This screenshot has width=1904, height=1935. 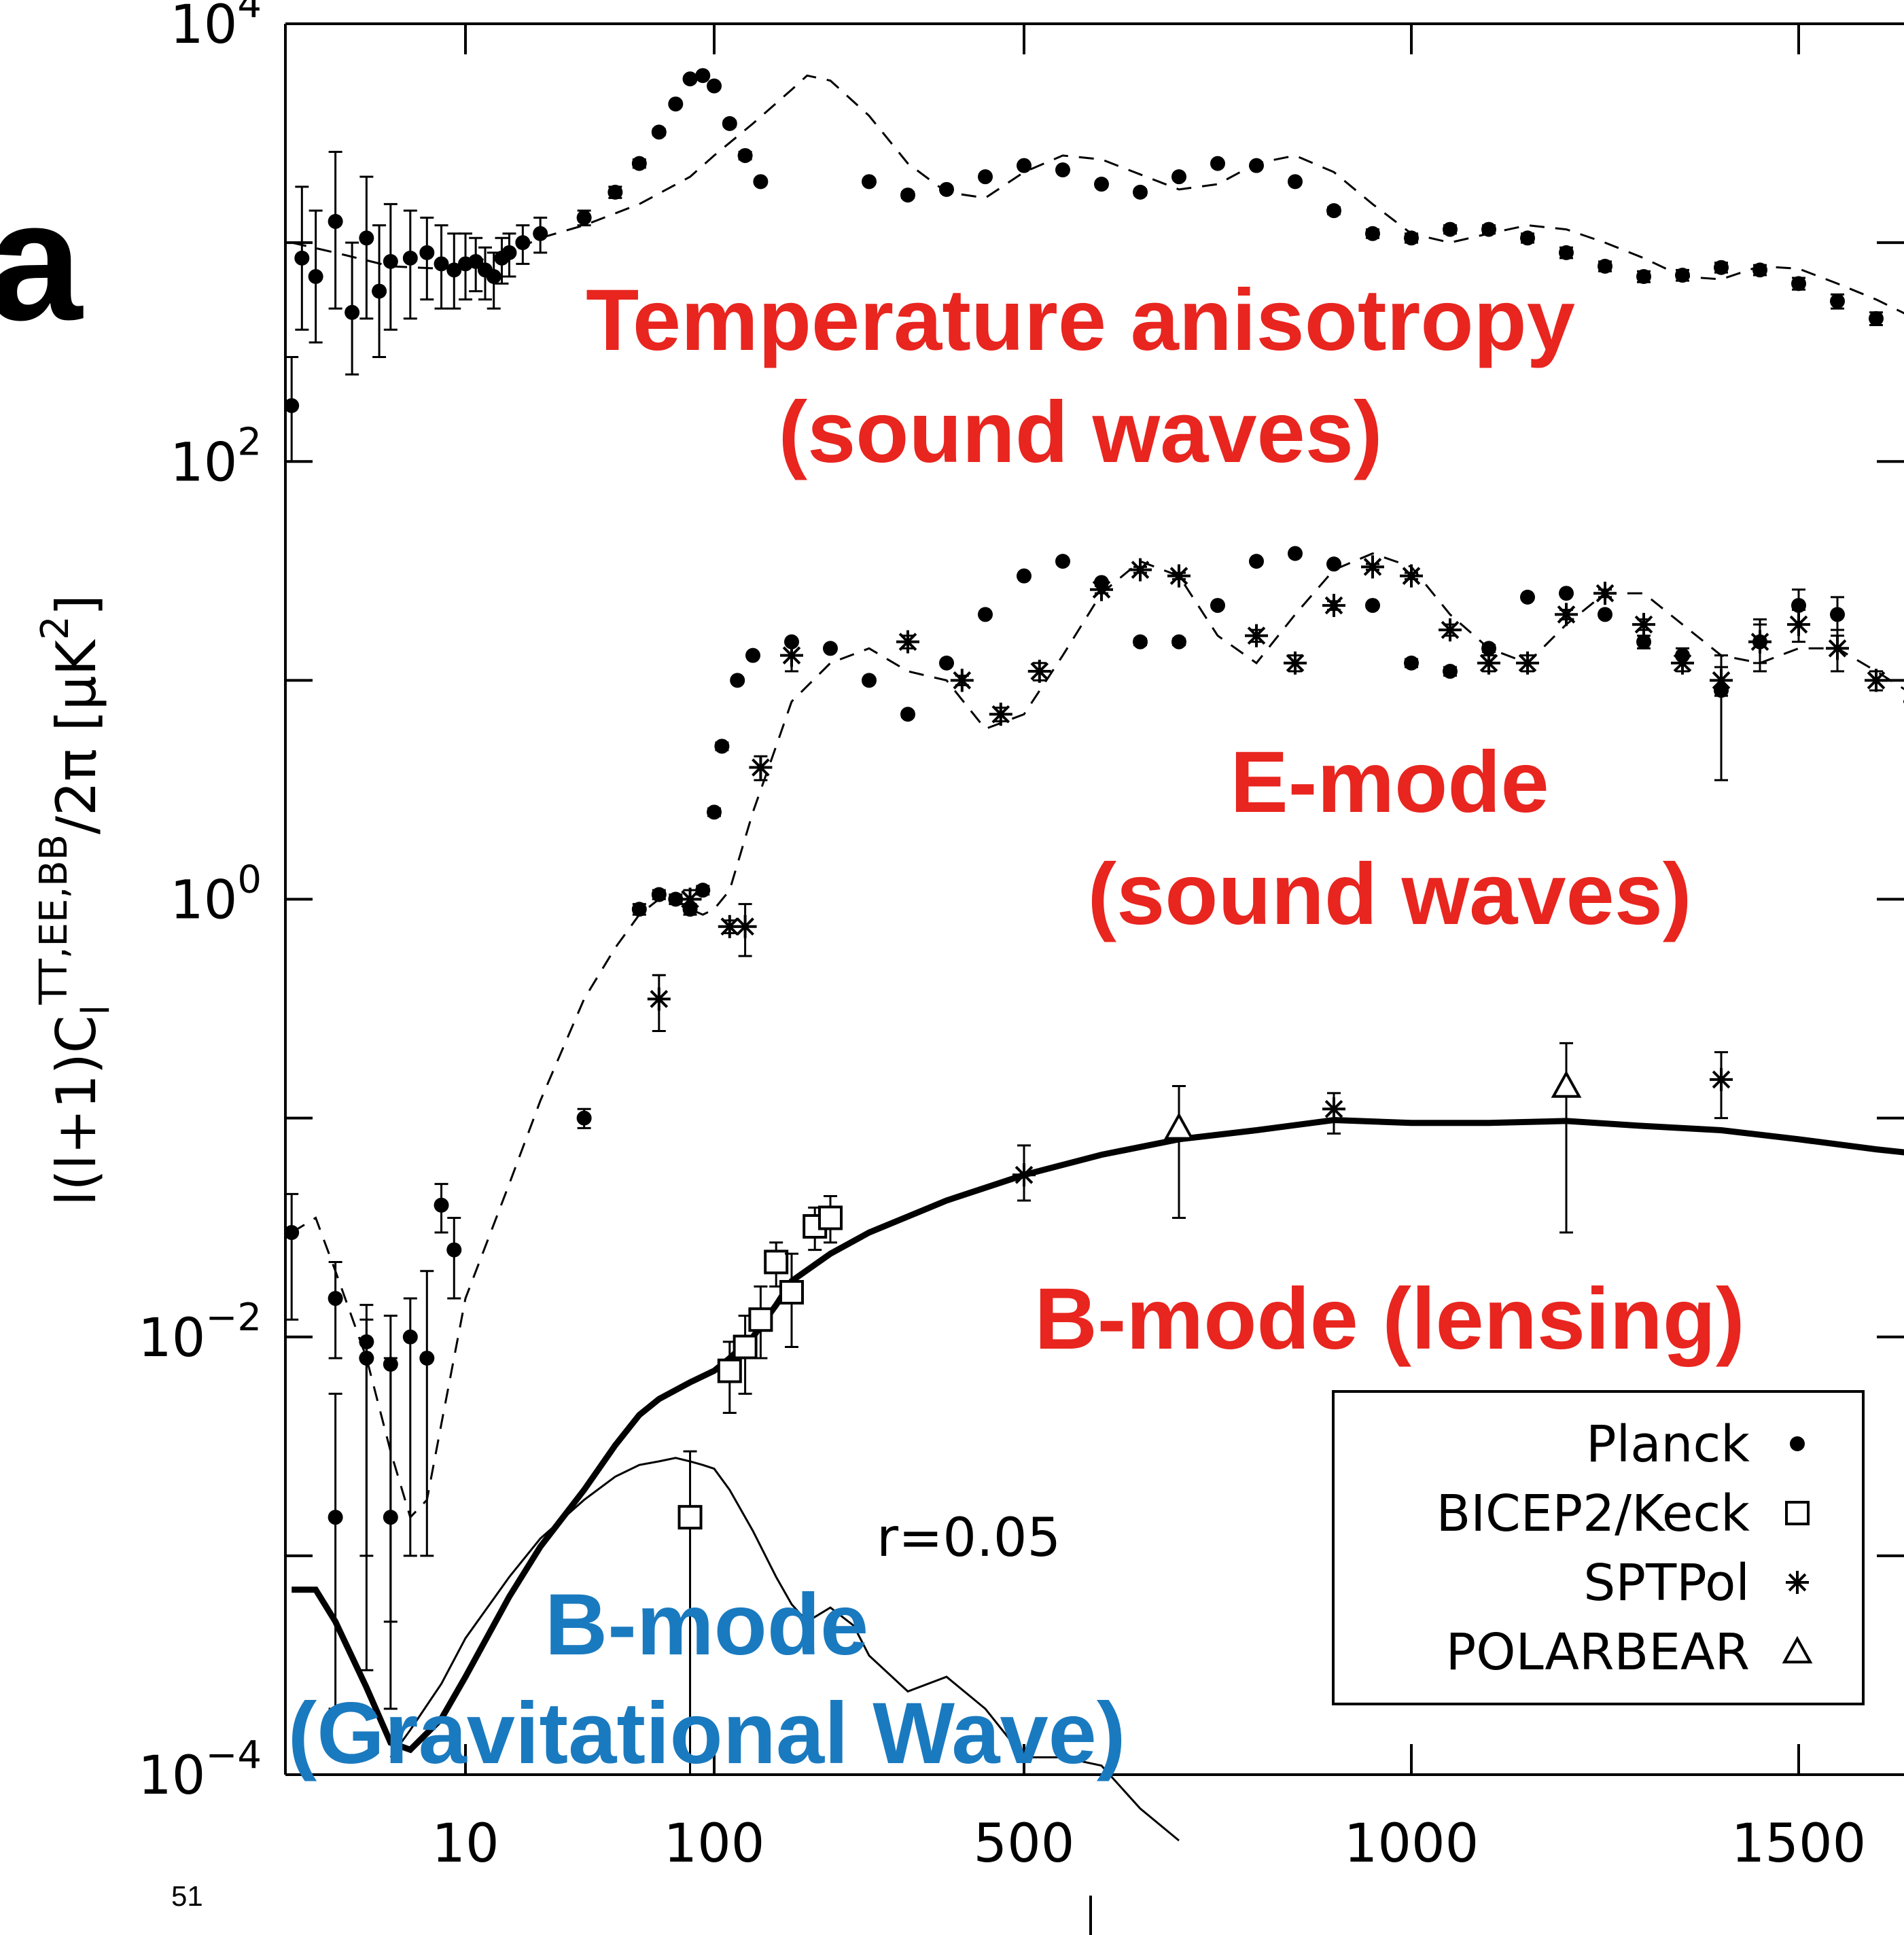 I want to click on x-tick-label: 100, so click(x=714, y=1844).